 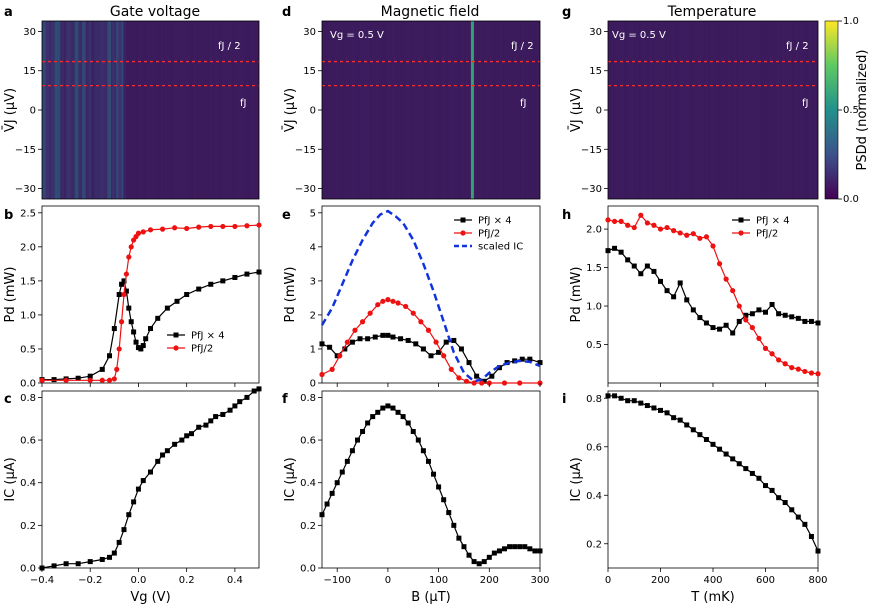 I want to click on x-tick-label: −0.4, so click(x=42, y=580).